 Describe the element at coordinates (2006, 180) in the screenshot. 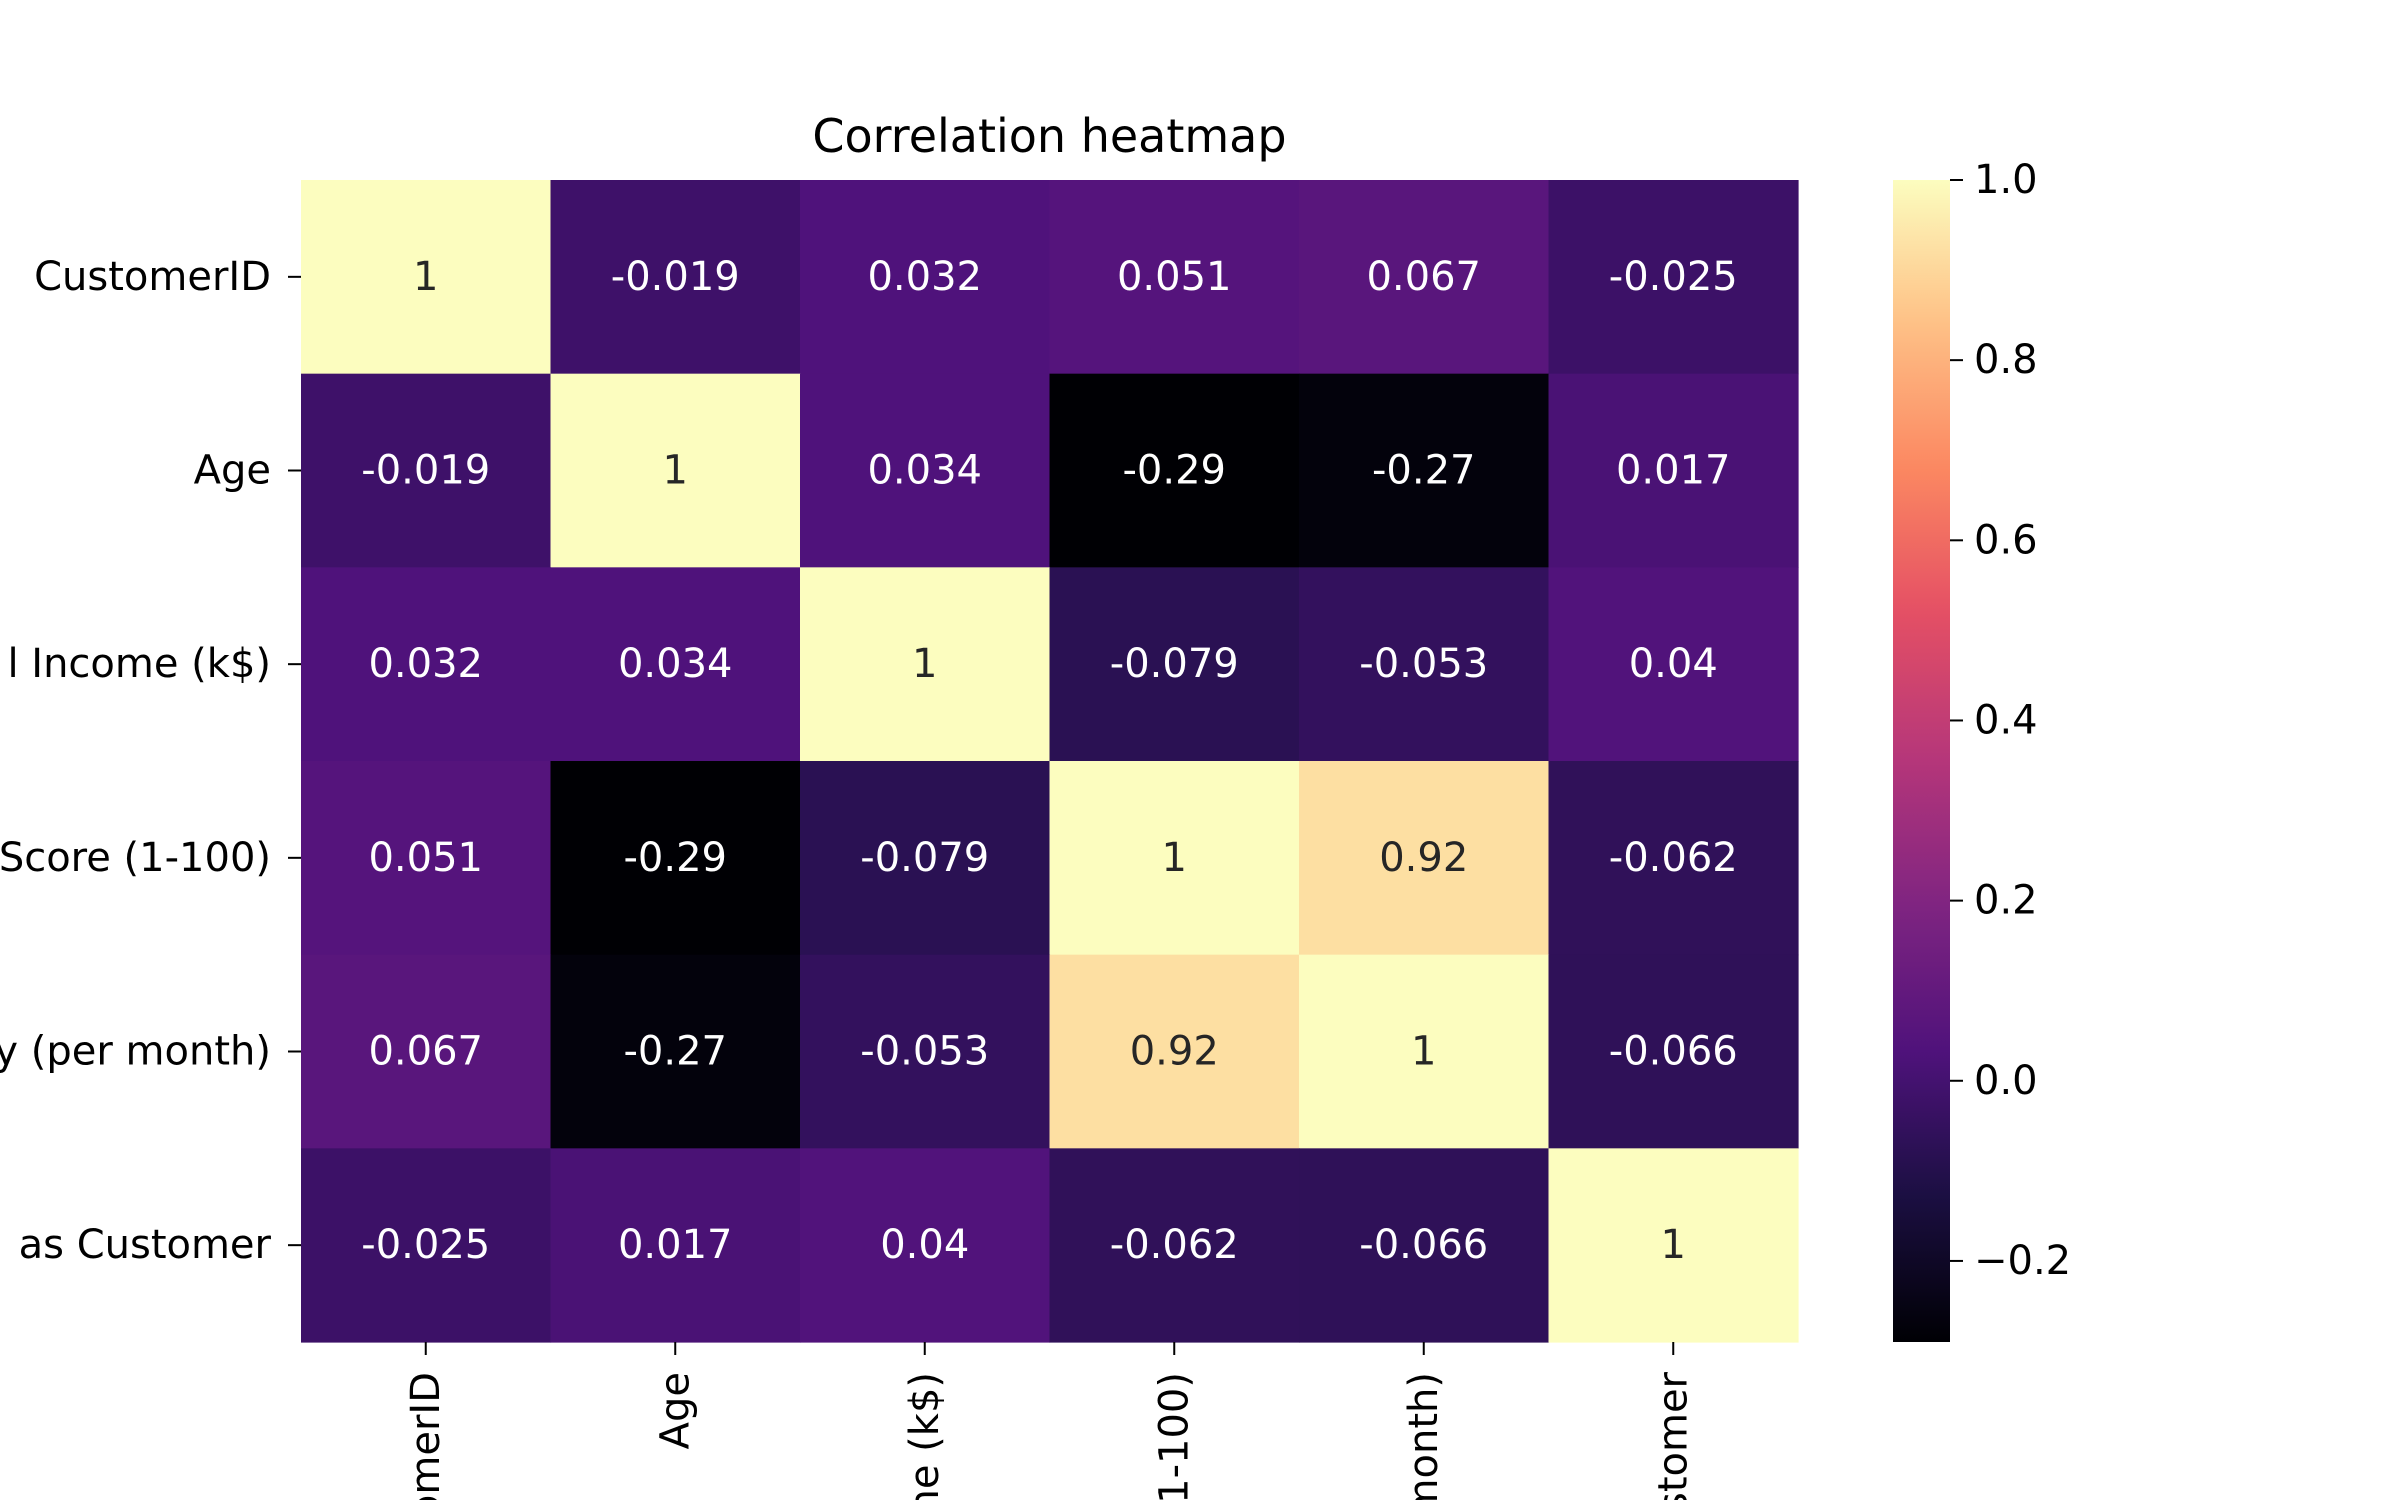

I see `colorbar-tick-label: 1.0` at that location.